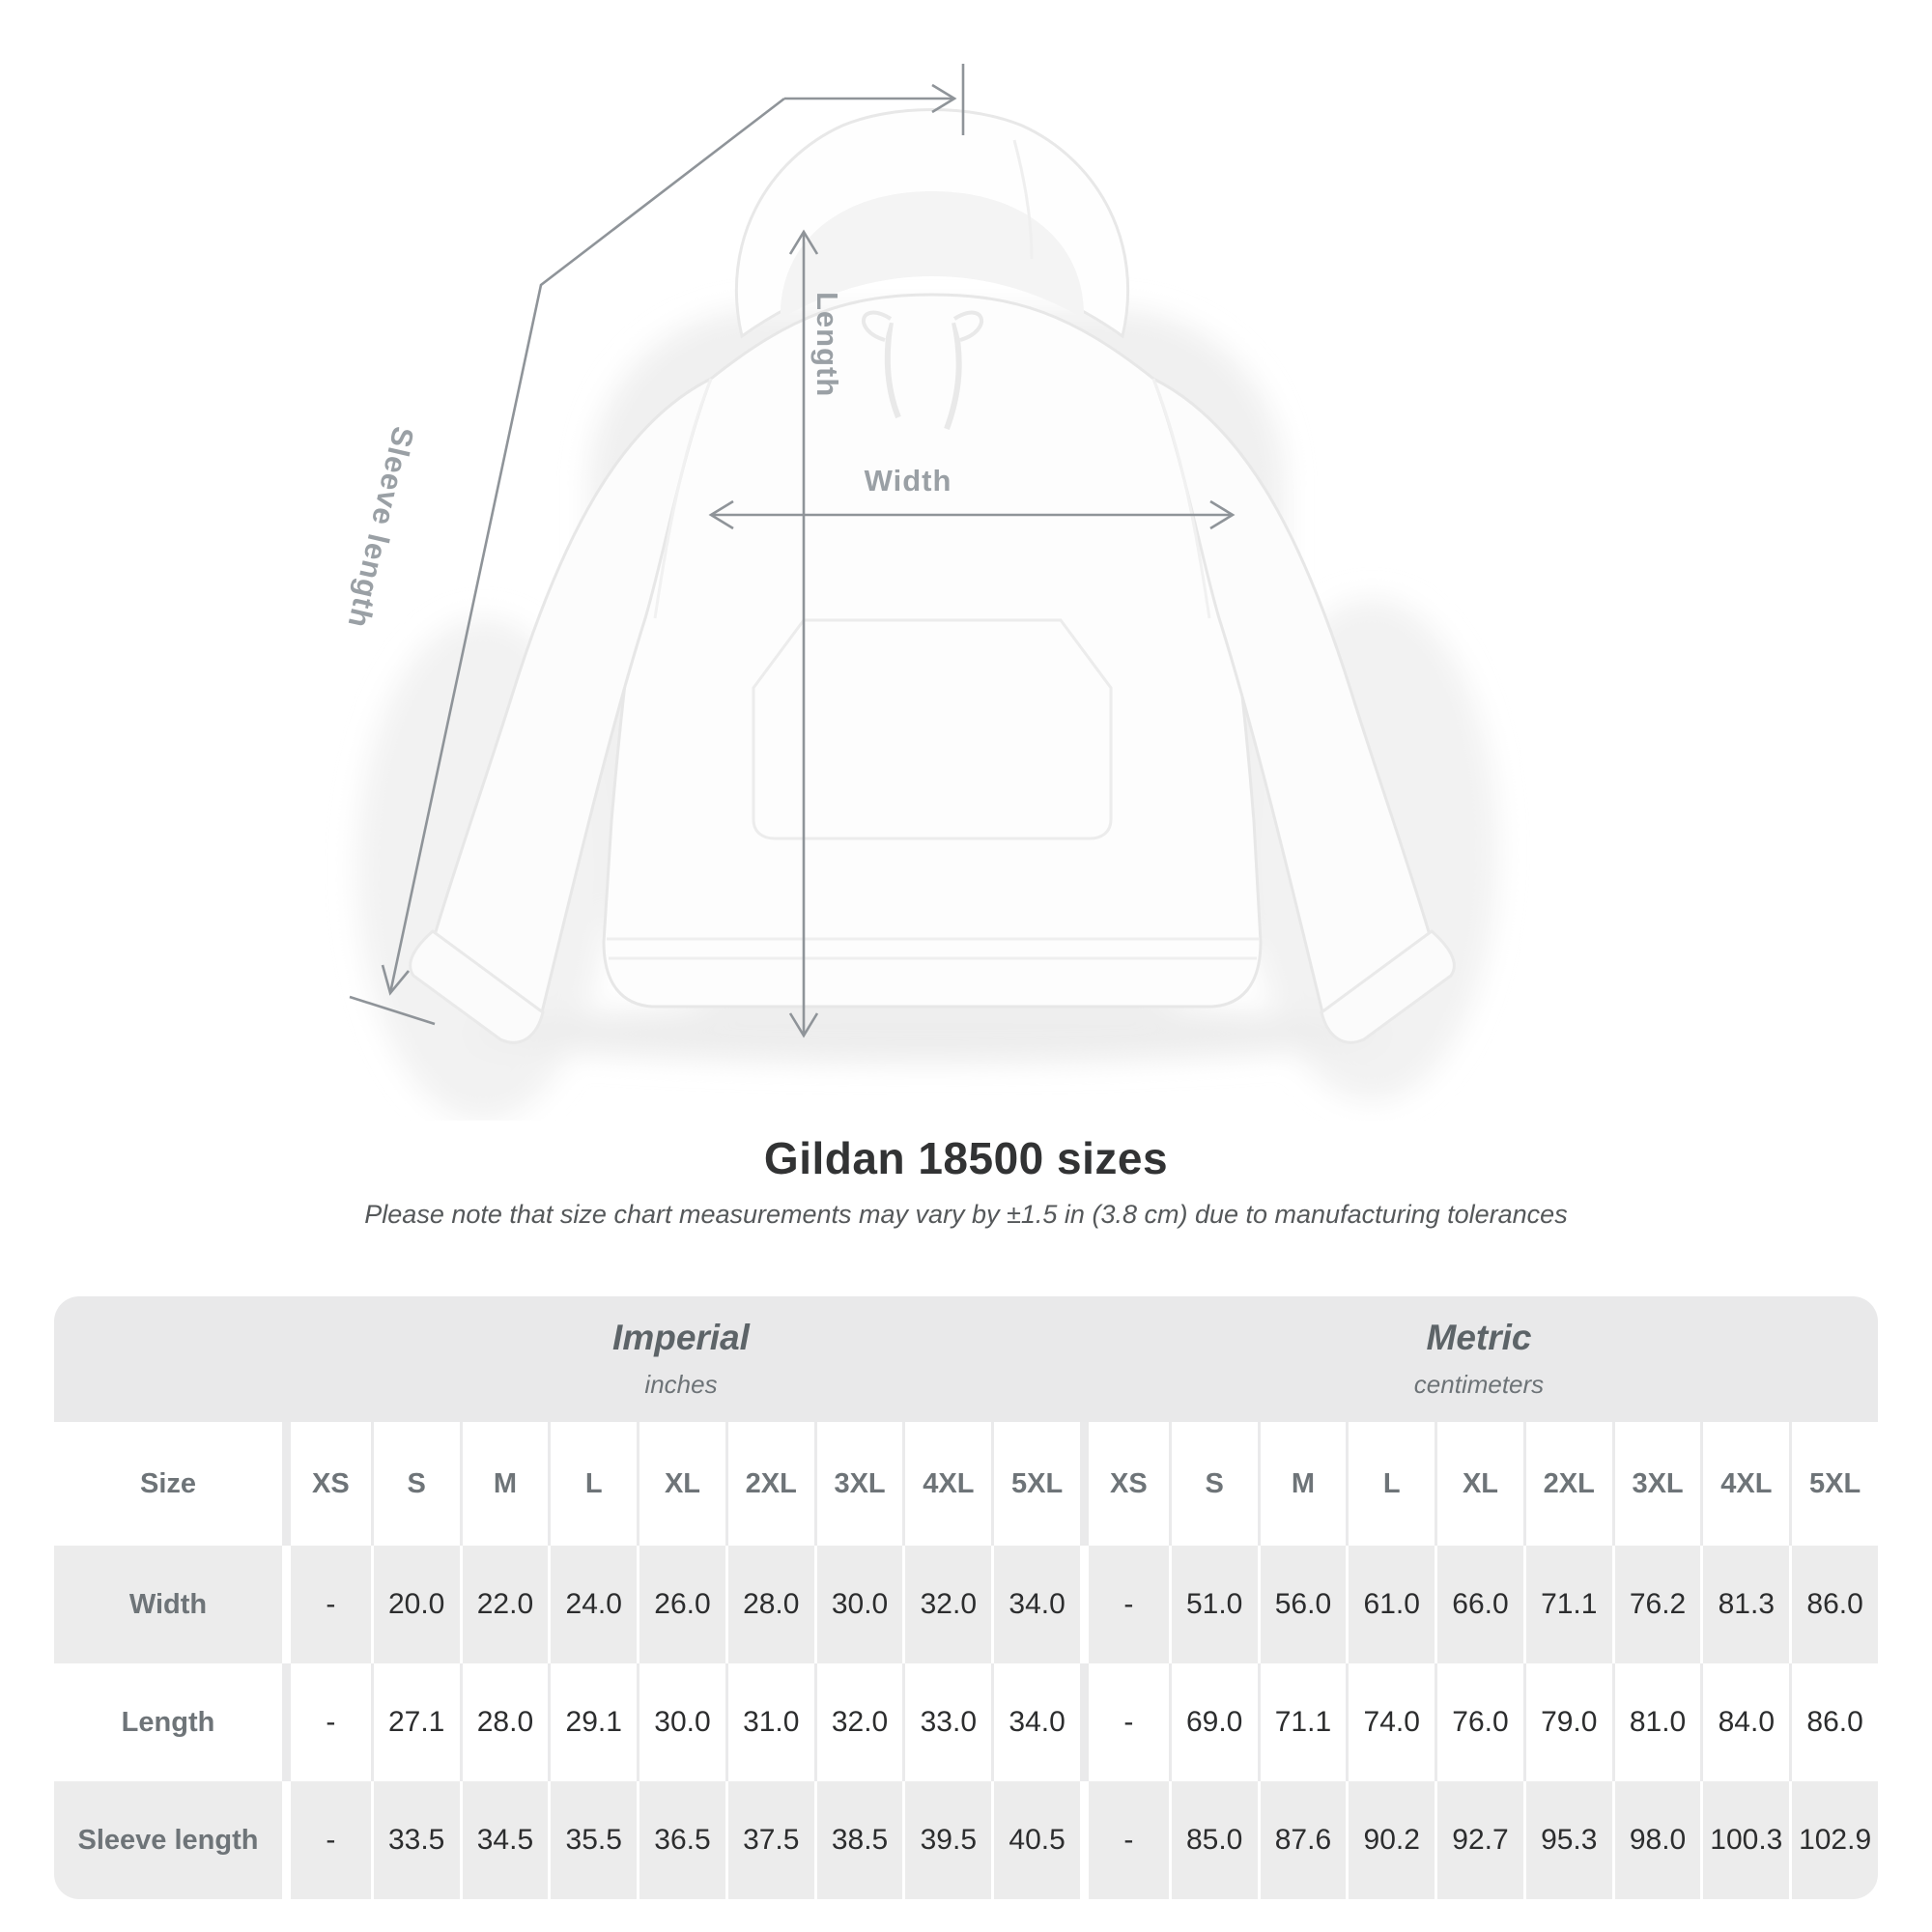 Image resolution: width=1932 pixels, height=1932 pixels. I want to click on metric-unit: centimeters, so click(1479, 1384).